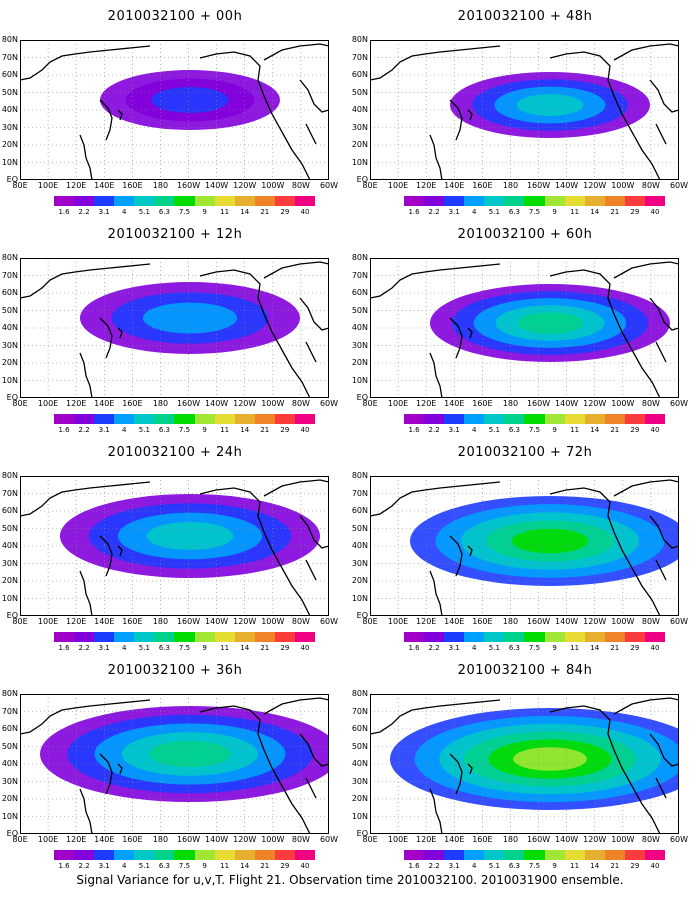 The width and height of the screenshot is (700, 900). What do you see at coordinates (104, 621) in the screenshot?
I see `longitude-label: 140E` at bounding box center [104, 621].